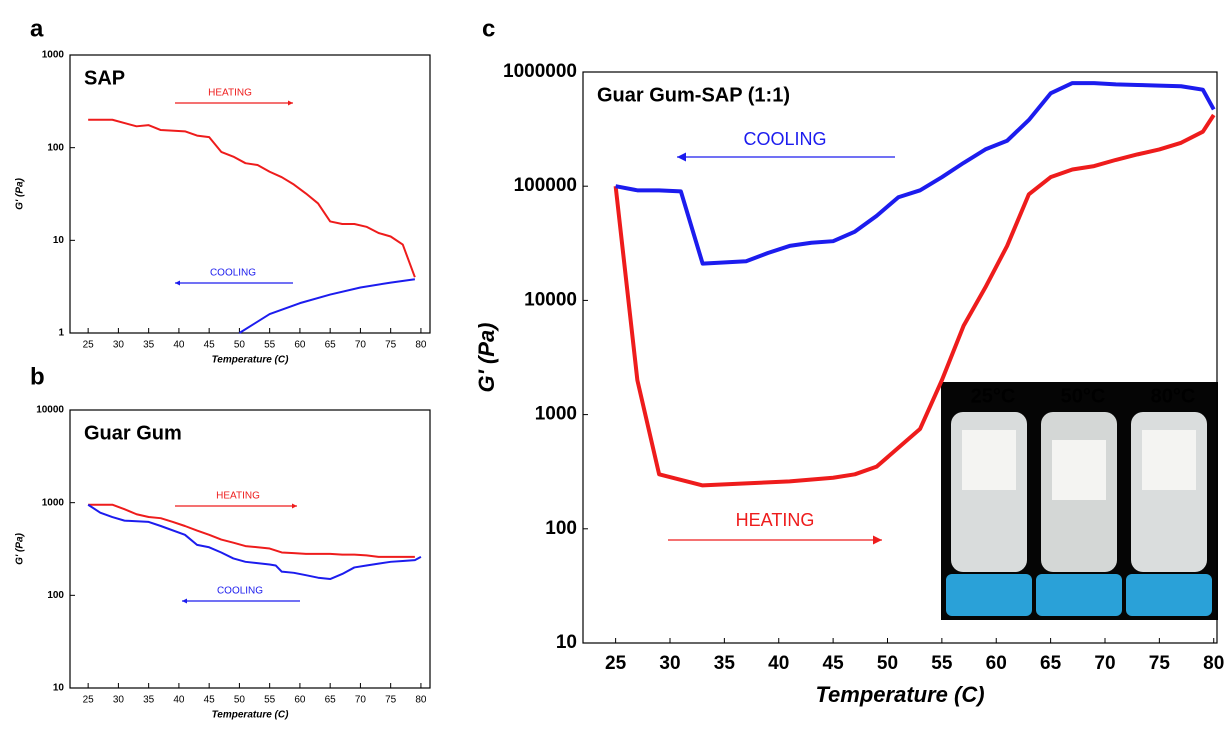  I want to click on inset-label: 80°C, so click(1173, 396).